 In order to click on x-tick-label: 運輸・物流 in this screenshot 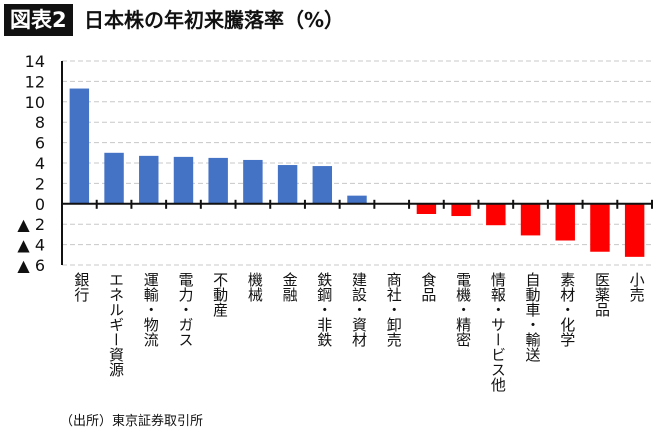, I will do `click(150, 309)`.